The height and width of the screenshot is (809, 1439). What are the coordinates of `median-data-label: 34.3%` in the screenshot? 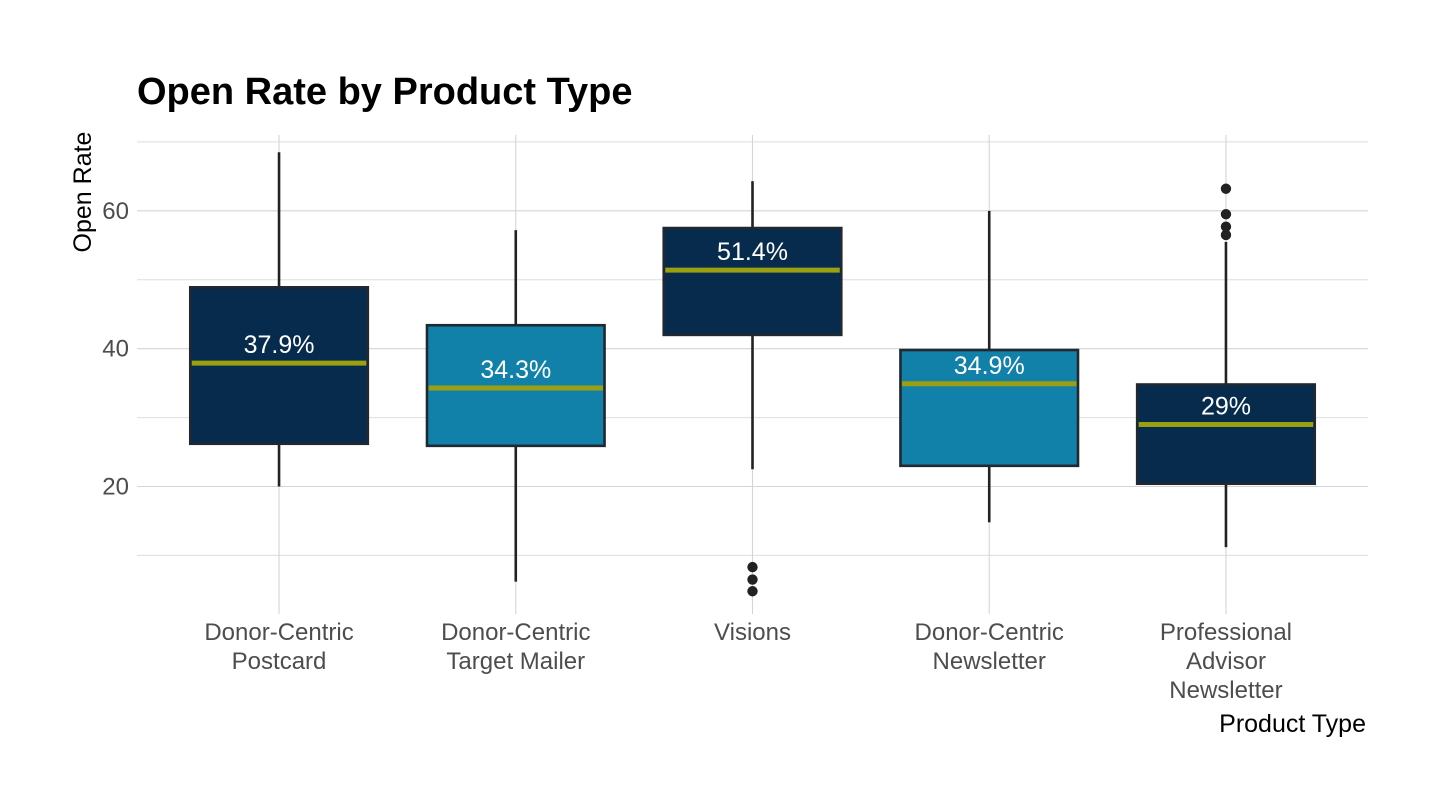 It's located at (515, 370).